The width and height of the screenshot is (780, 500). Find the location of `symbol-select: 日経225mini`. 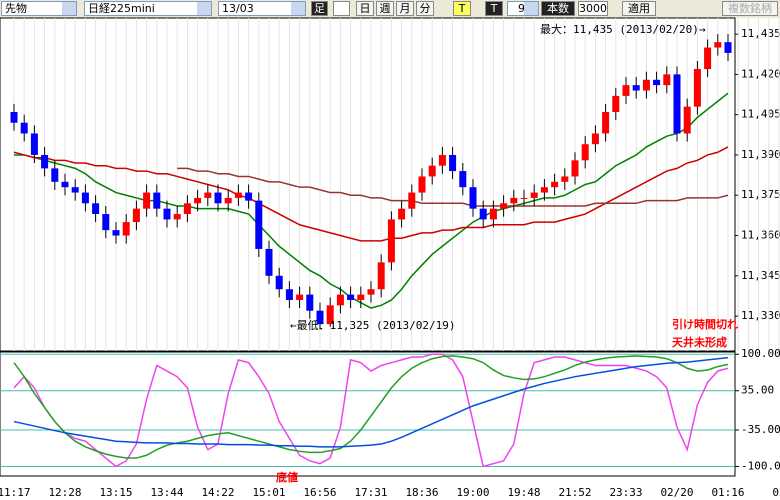

symbol-select: 日経225mini is located at coordinates (148, 8).